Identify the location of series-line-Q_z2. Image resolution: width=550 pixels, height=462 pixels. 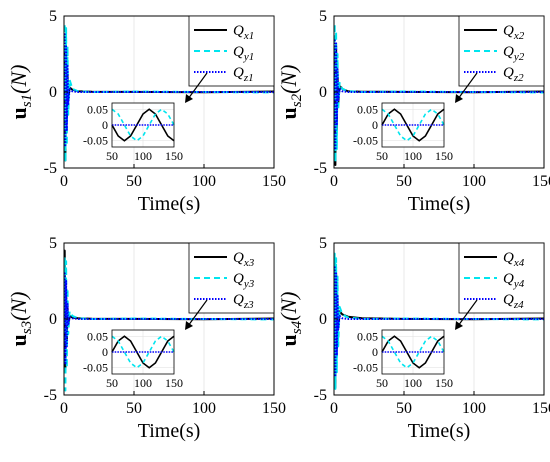
(439, 94).